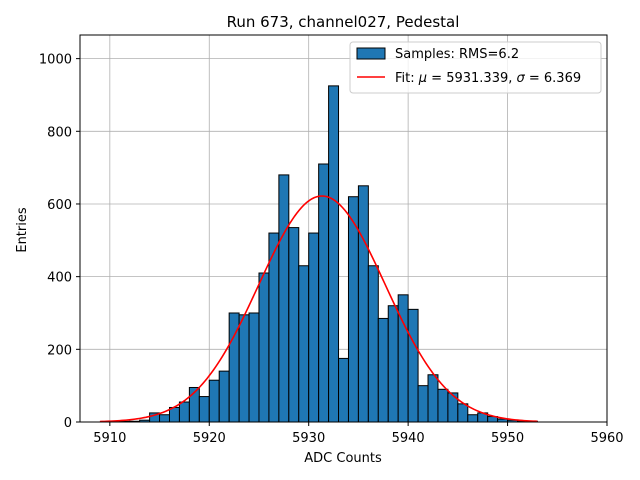 The image size is (640, 480). Describe the element at coordinates (55, 60) in the screenshot. I see `y-tick-label: 1000` at that location.